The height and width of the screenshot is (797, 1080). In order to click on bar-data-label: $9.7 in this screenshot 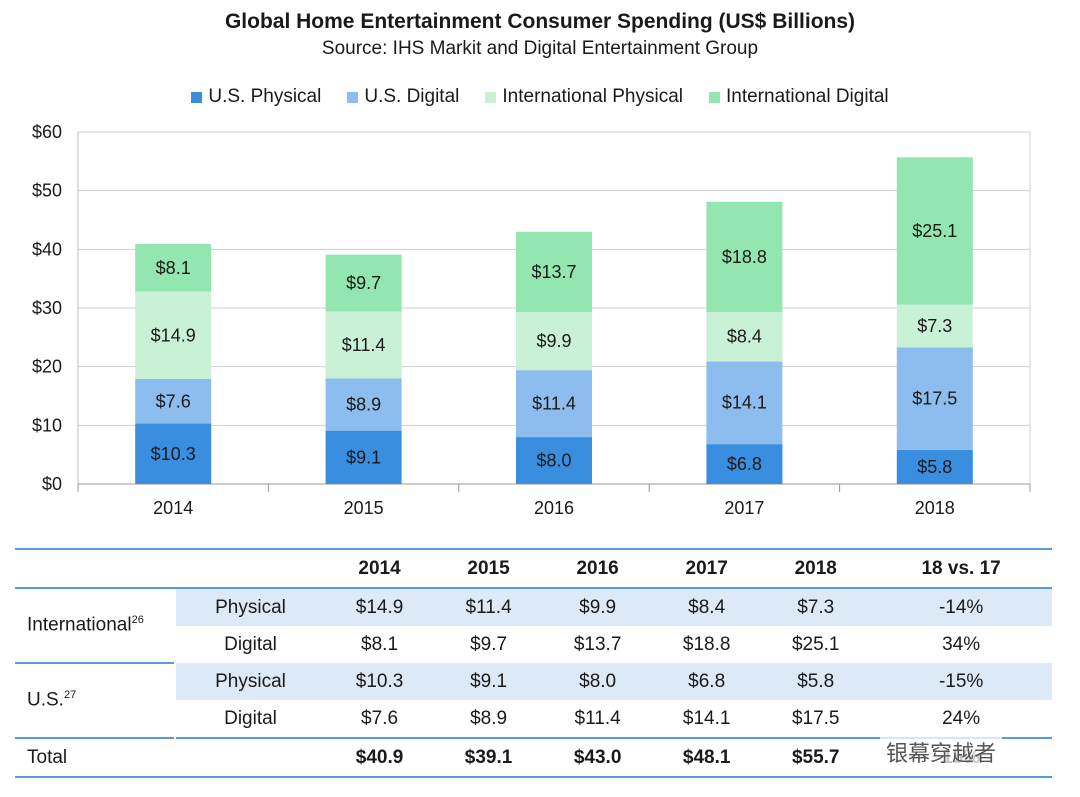, I will do `click(363, 283)`.